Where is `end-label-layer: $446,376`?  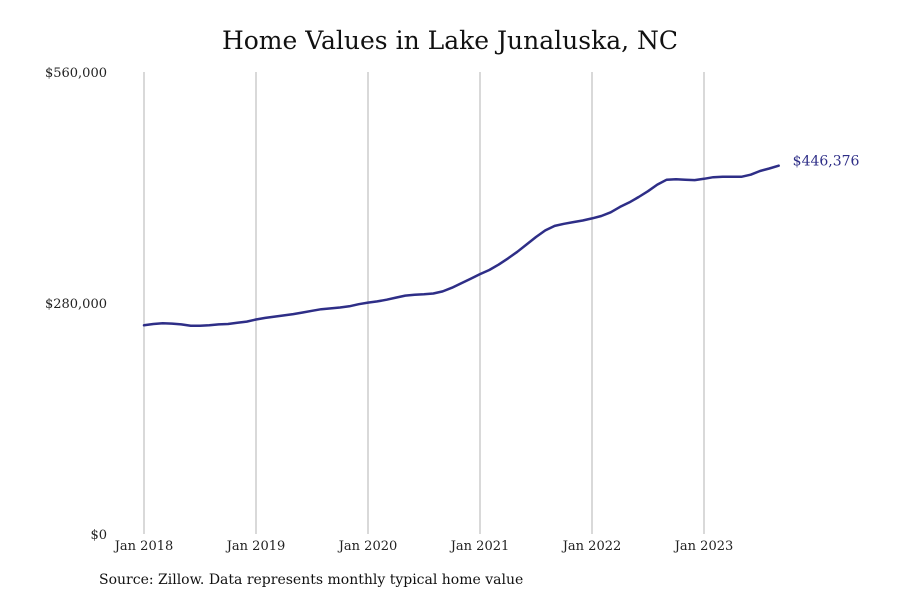
end-label-layer: $446,376 is located at coordinates (826, 162).